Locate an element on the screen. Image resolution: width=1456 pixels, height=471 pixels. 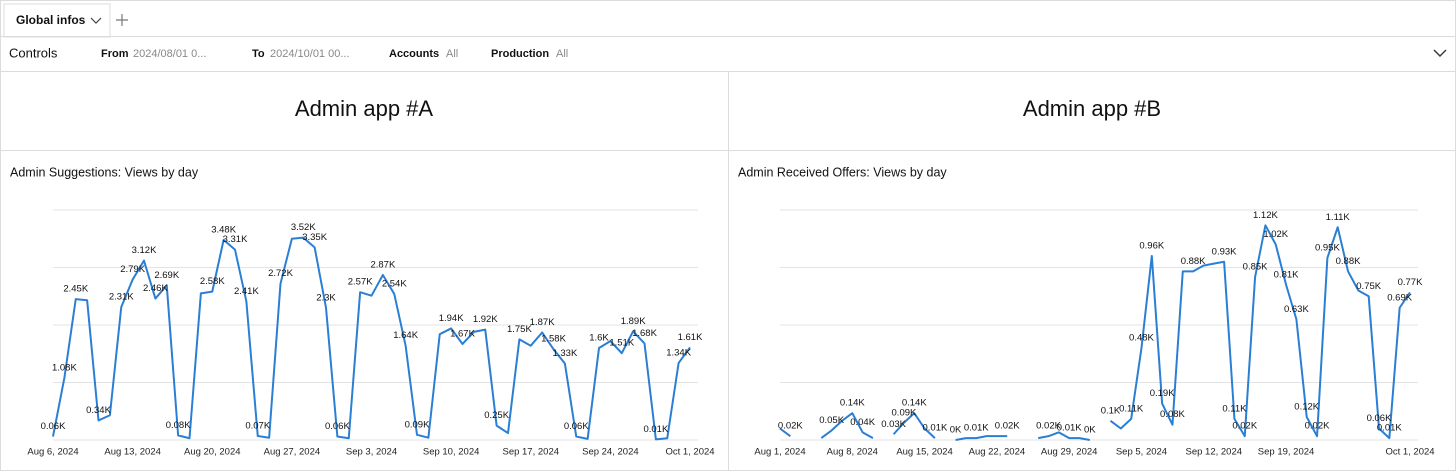
data-label: 2.79K is located at coordinates (132, 269).